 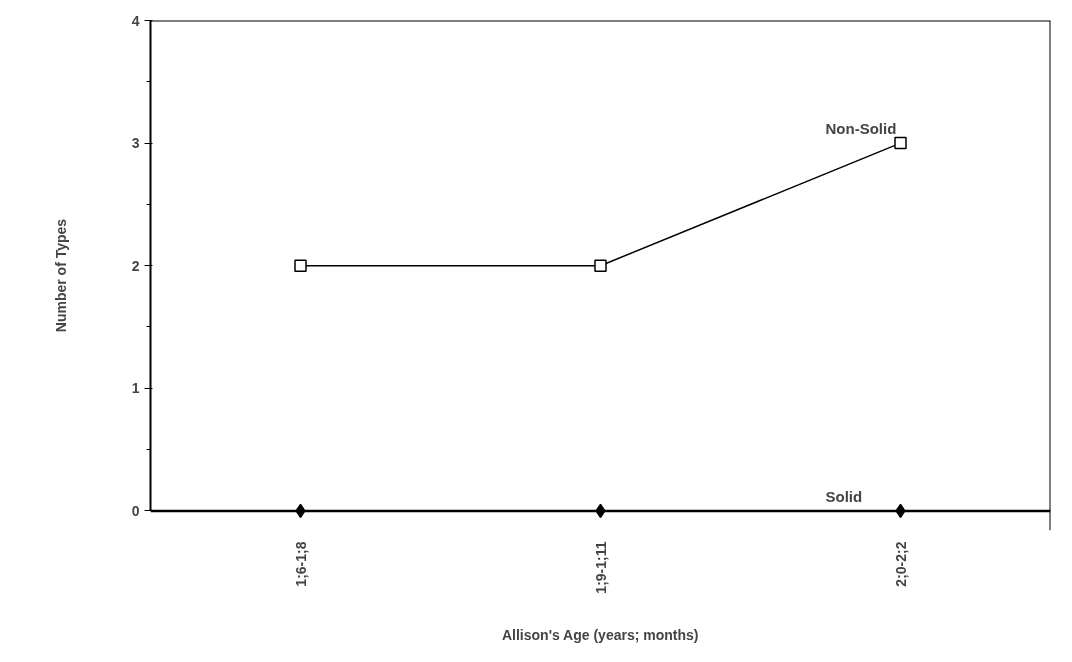 I want to click on y-tick-label: 3, so click(x=135, y=143).